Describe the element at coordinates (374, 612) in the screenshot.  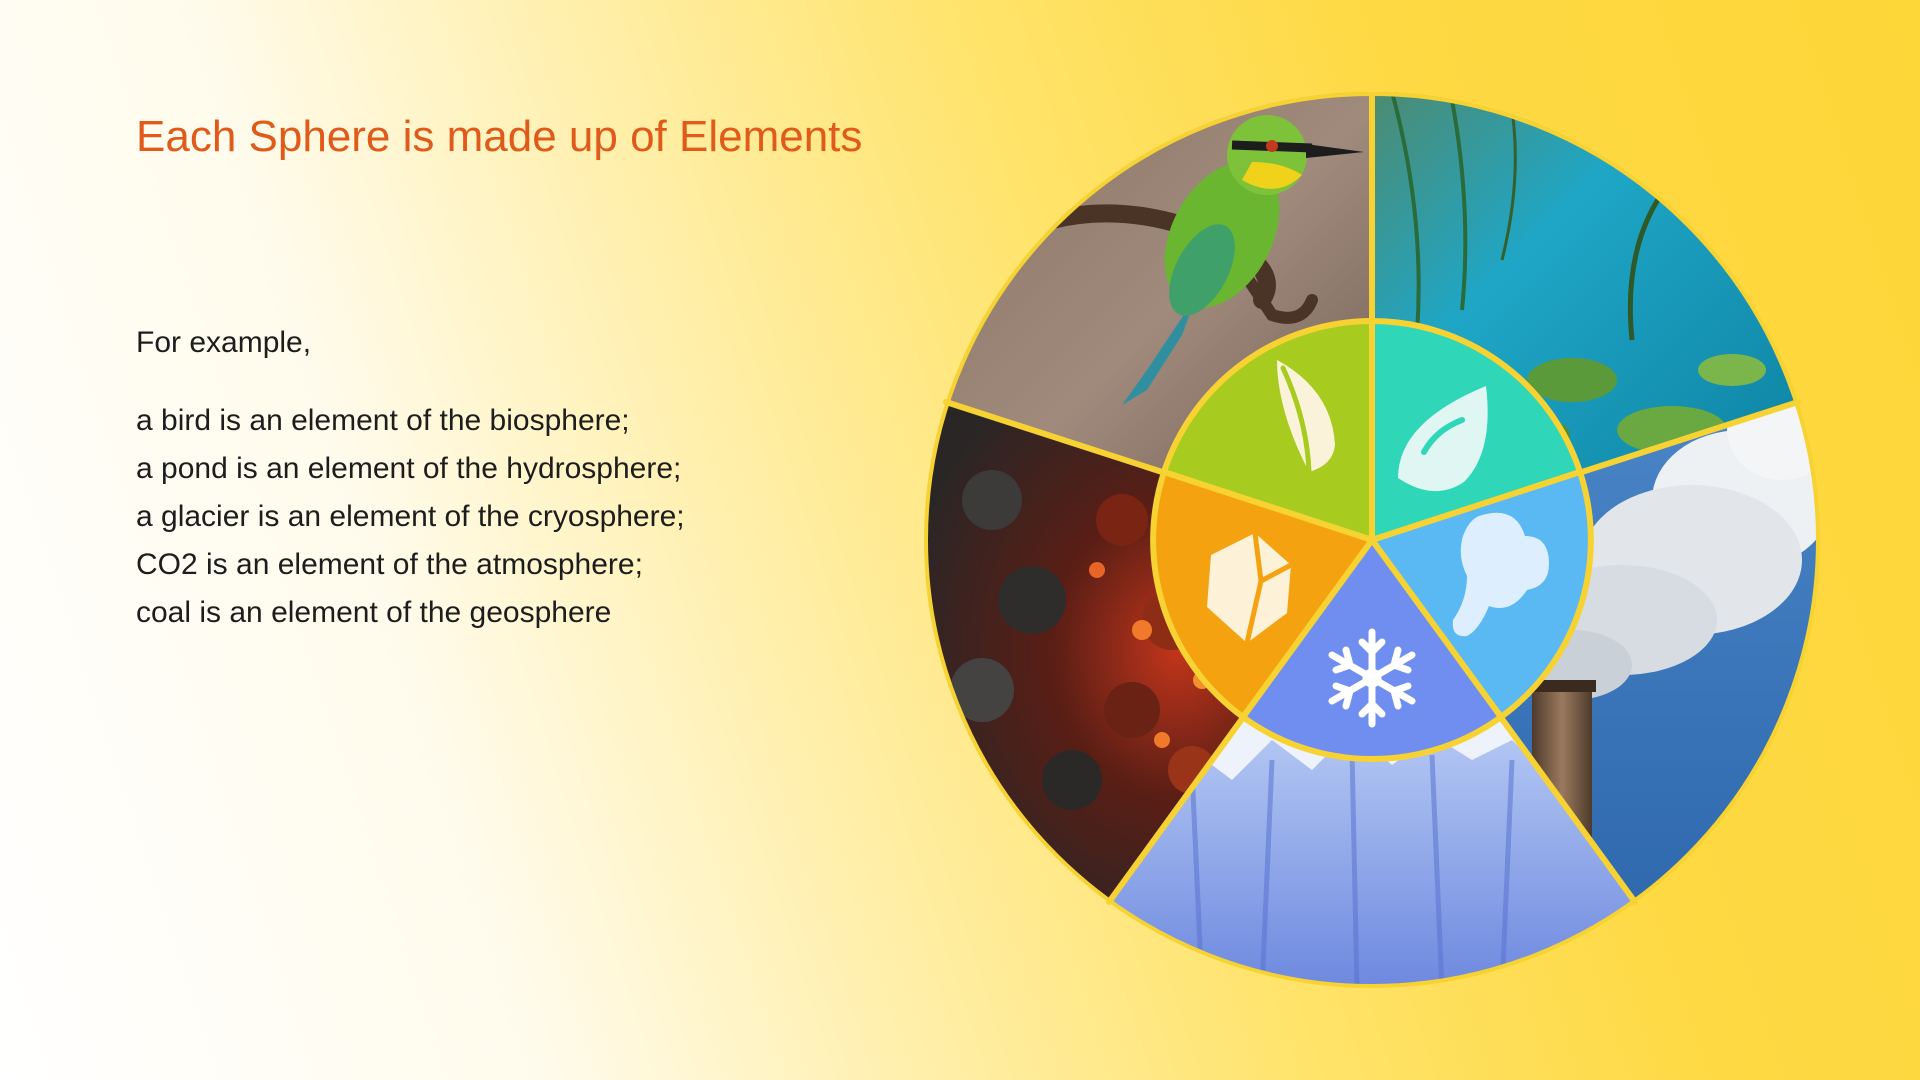
I see `example-geosphere: coal is an element of the geosphere` at that location.